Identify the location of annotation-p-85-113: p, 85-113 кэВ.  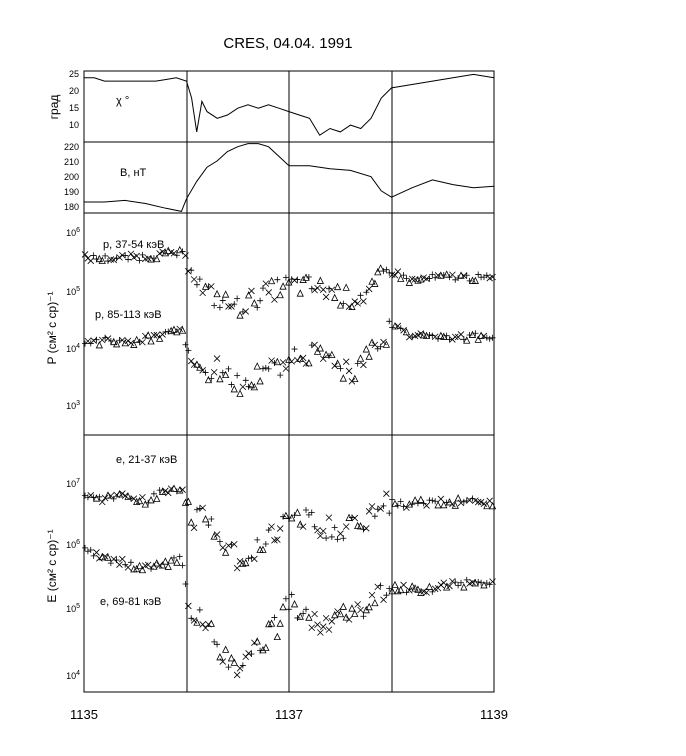
(128, 315).